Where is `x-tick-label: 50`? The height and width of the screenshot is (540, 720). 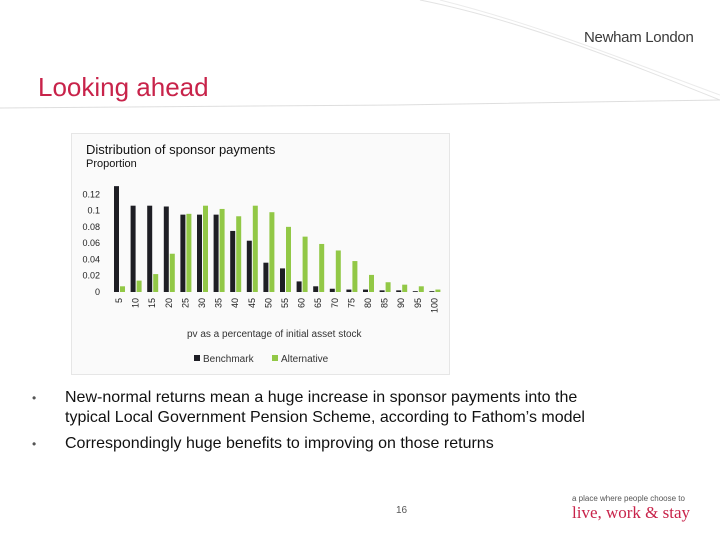
x-tick-label: 50 is located at coordinates (268, 303).